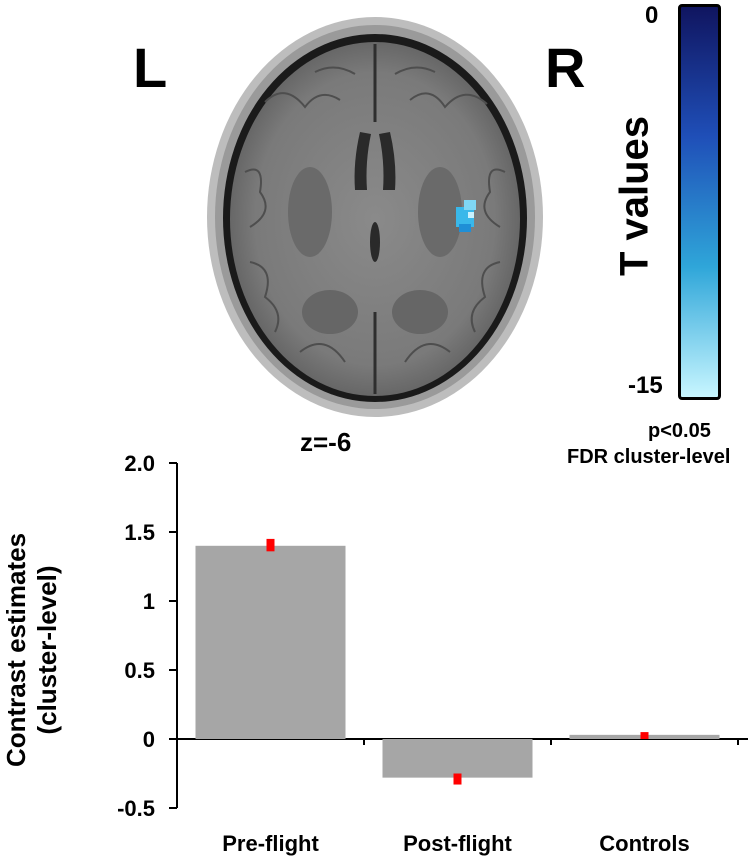 The width and height of the screenshot is (751, 864). What do you see at coordinates (652, 15) in the screenshot?
I see `colorbar-max-label: 0` at bounding box center [652, 15].